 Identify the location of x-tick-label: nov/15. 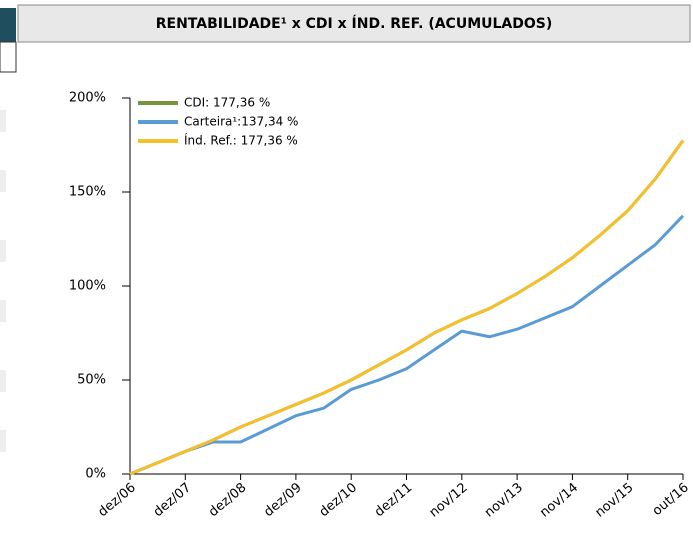
(615, 500).